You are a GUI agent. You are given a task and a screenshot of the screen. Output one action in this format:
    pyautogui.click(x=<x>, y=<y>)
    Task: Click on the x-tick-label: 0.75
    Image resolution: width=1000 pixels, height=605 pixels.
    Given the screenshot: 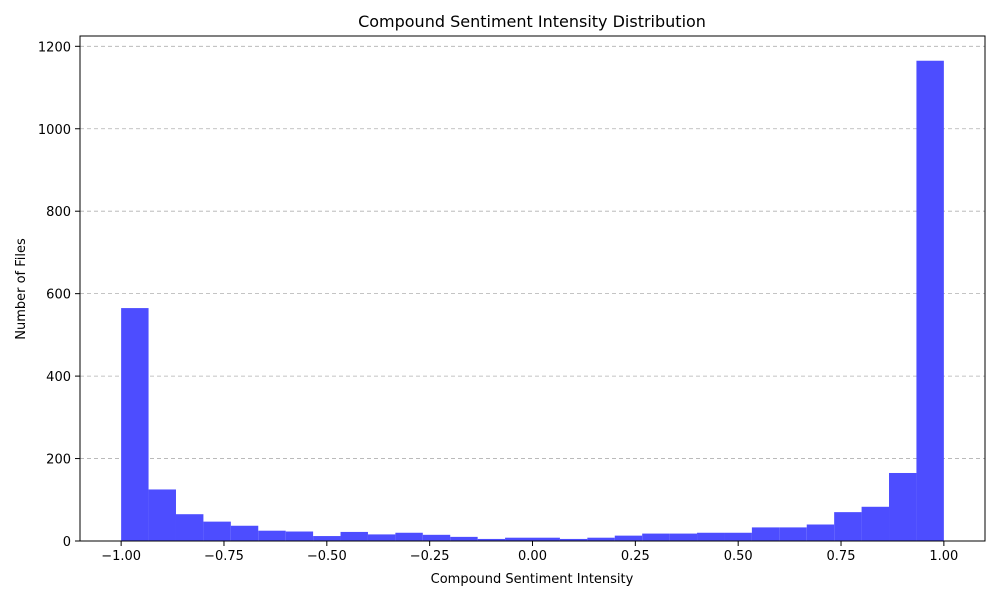 What is the action you would take?
    pyautogui.click(x=841, y=556)
    